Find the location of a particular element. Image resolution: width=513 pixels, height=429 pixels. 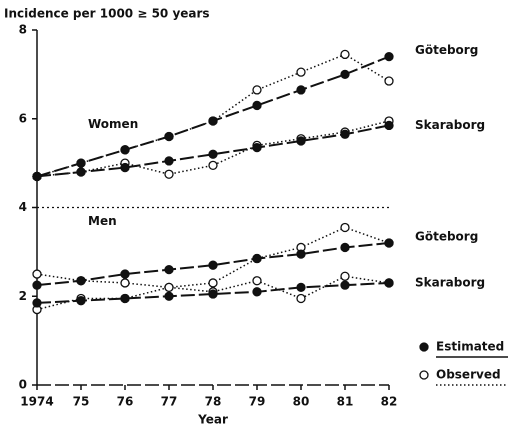

x-tick-label: 81 is located at coordinates (345, 402).